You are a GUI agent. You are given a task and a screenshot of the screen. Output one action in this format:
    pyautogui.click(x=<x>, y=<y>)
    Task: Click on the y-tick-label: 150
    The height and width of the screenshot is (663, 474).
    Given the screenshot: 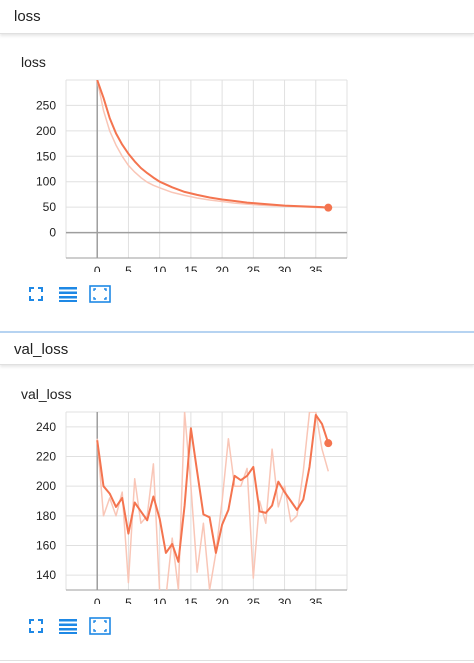 What is the action you would take?
    pyautogui.click(x=46, y=156)
    